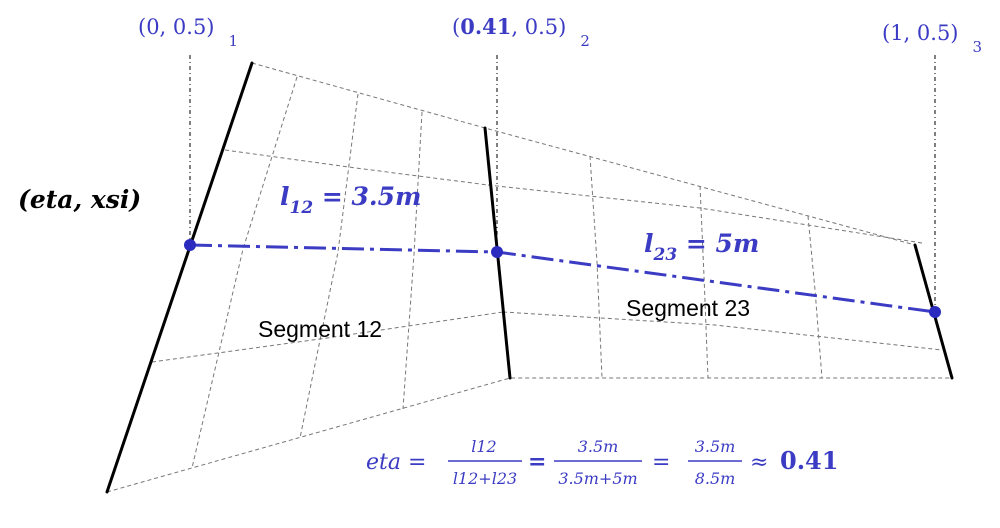 The height and width of the screenshot is (528, 1000). Describe the element at coordinates (598, 446) in the screenshot. I see `formula-frac2-num: 3.5m` at that location.